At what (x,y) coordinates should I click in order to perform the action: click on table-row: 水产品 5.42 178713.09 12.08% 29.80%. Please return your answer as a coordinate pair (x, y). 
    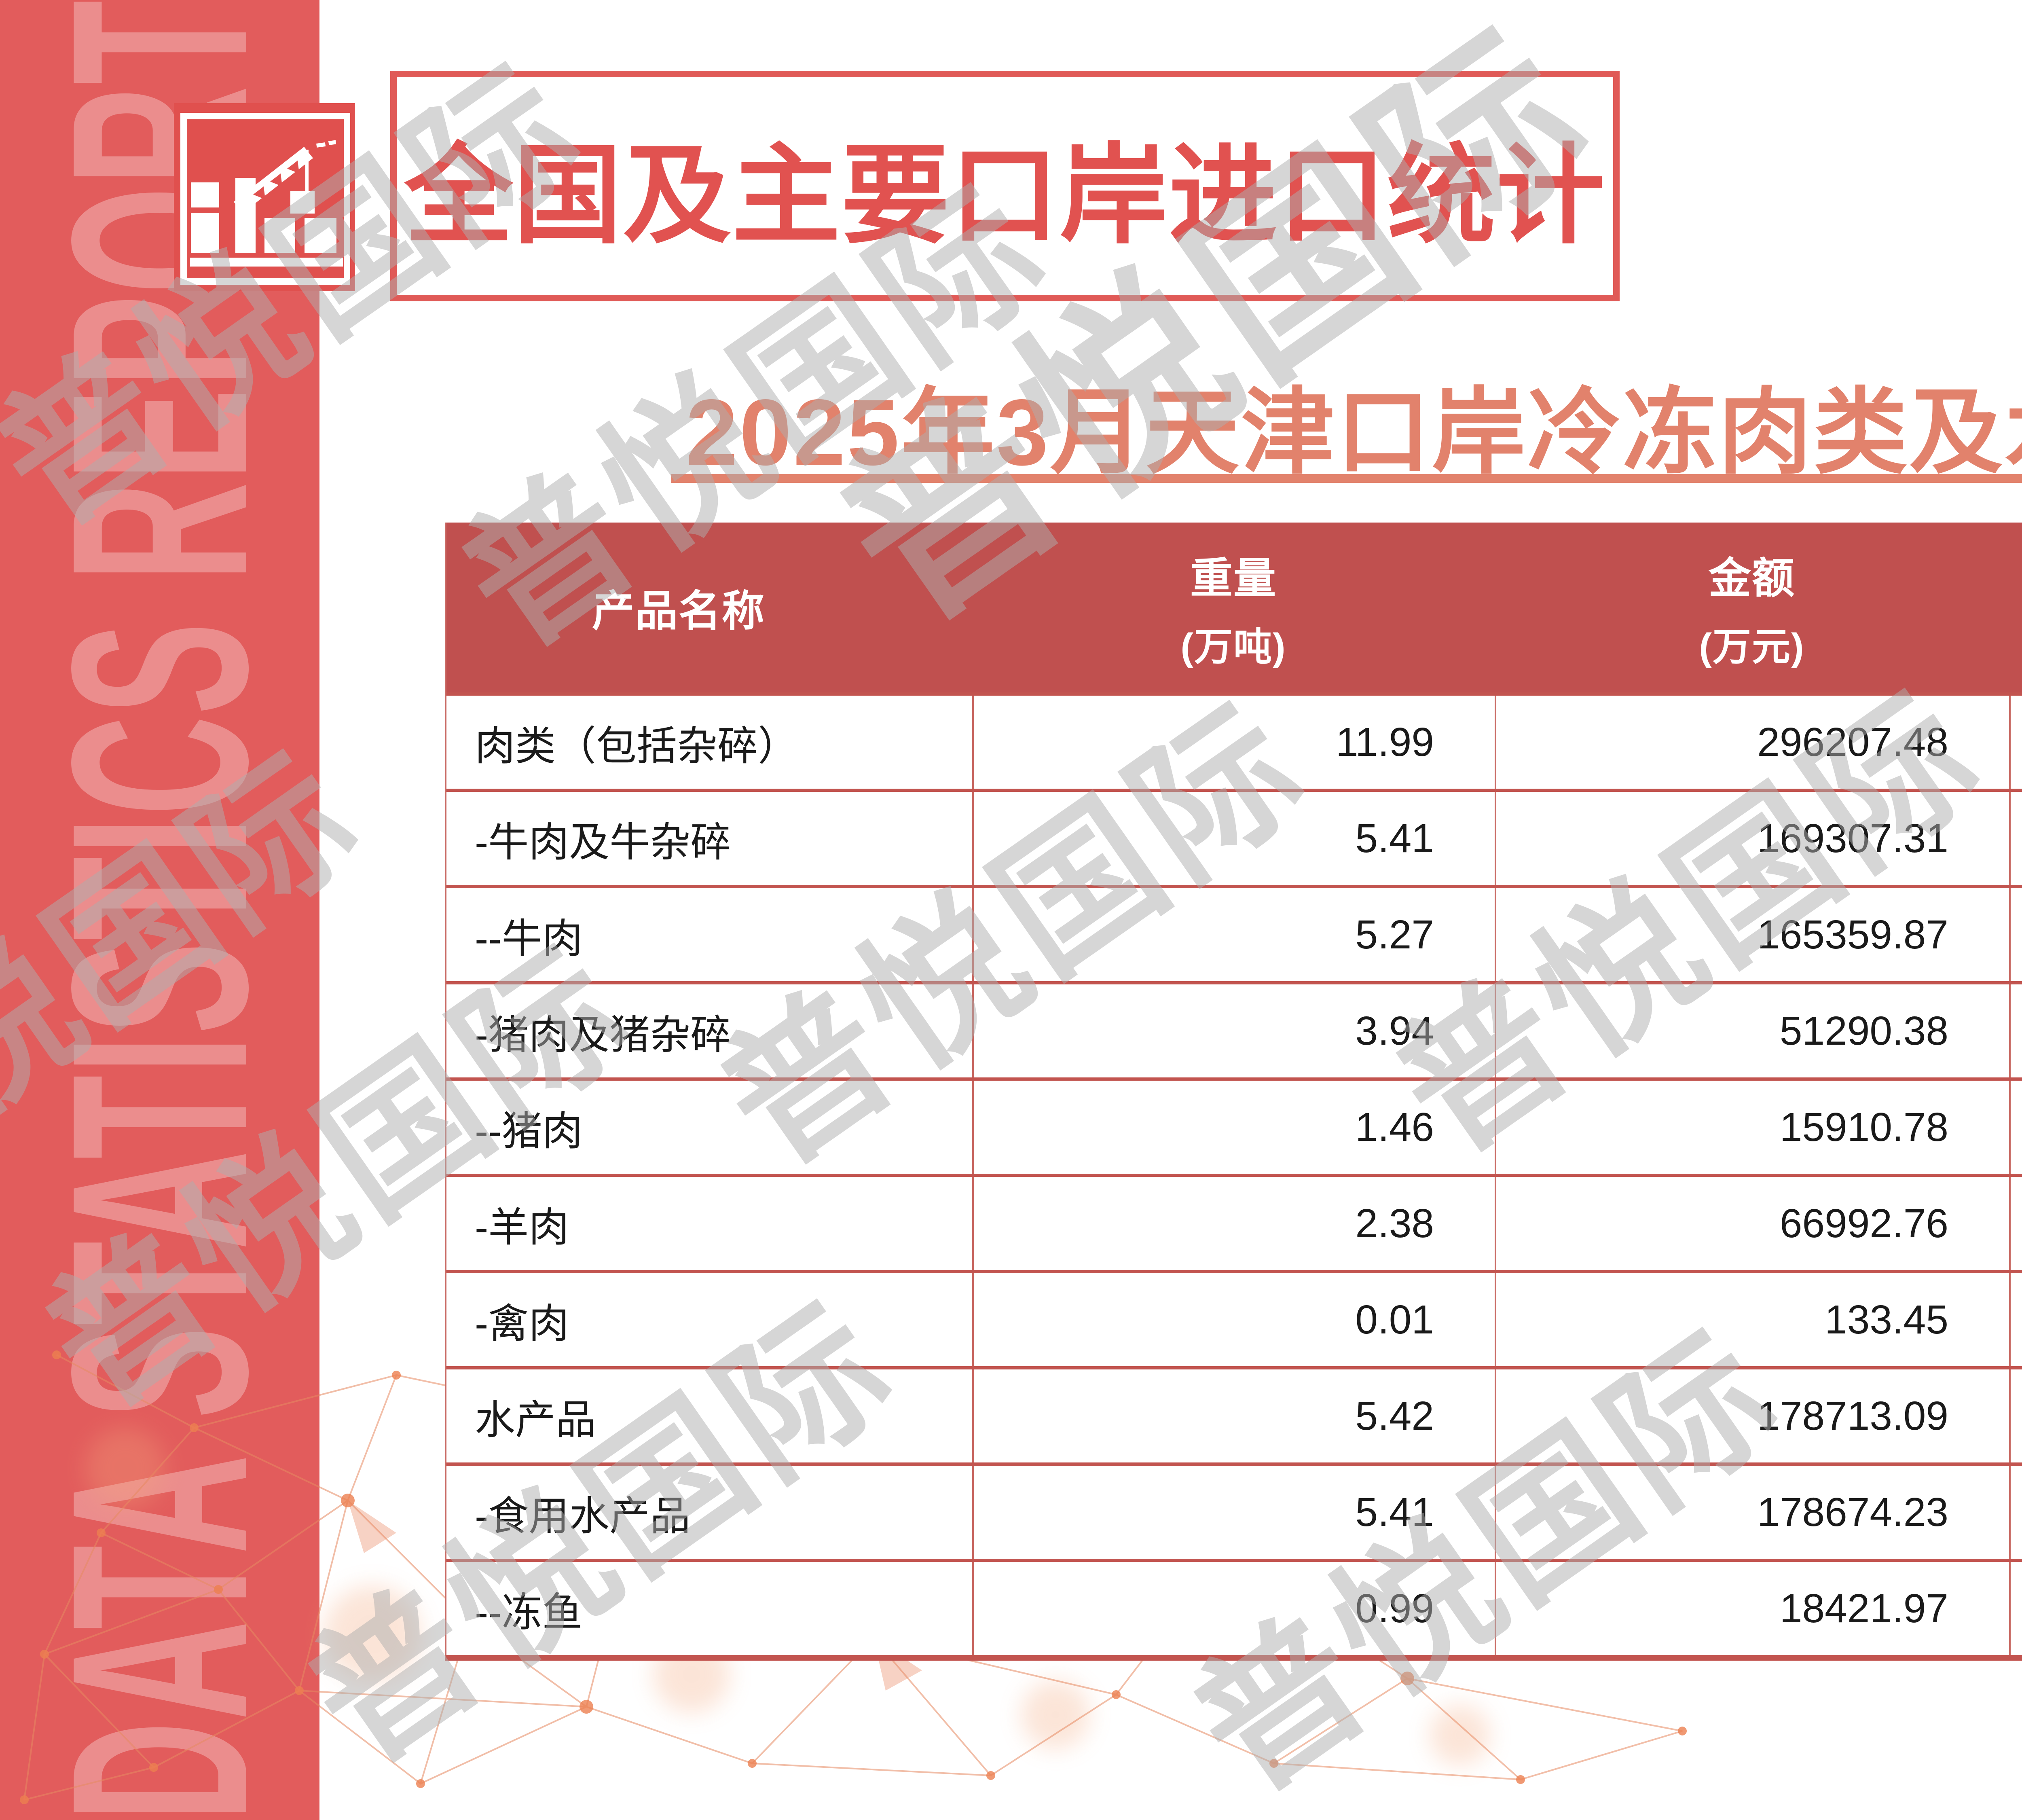
    Looking at the image, I should click on (1234, 1414).